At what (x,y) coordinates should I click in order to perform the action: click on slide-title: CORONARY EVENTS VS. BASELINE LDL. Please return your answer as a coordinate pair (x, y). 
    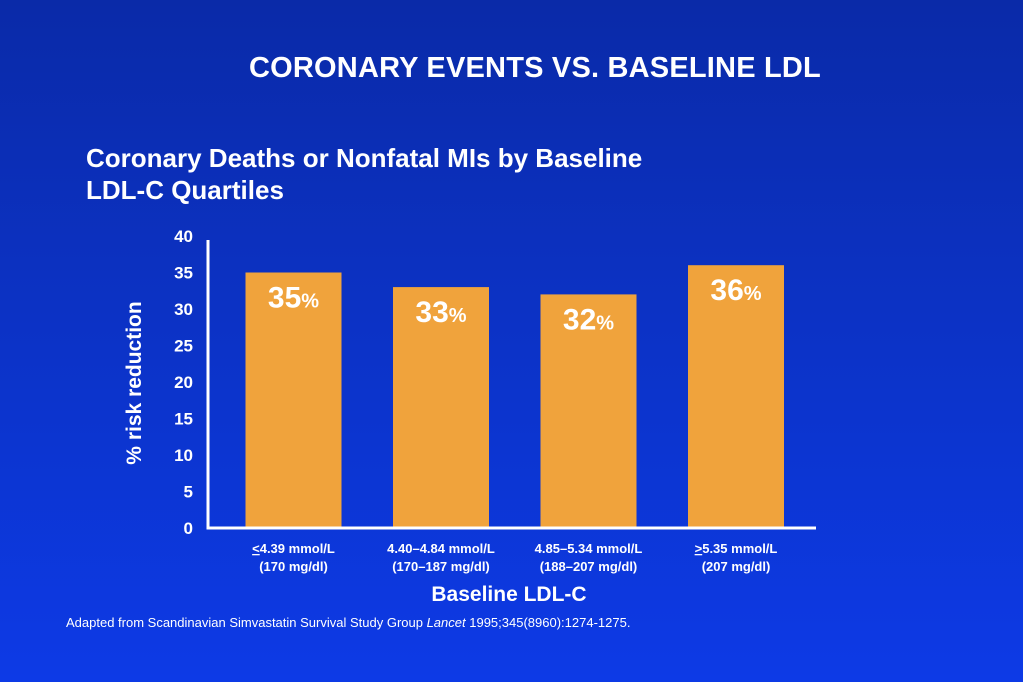
    Looking at the image, I should click on (535, 68).